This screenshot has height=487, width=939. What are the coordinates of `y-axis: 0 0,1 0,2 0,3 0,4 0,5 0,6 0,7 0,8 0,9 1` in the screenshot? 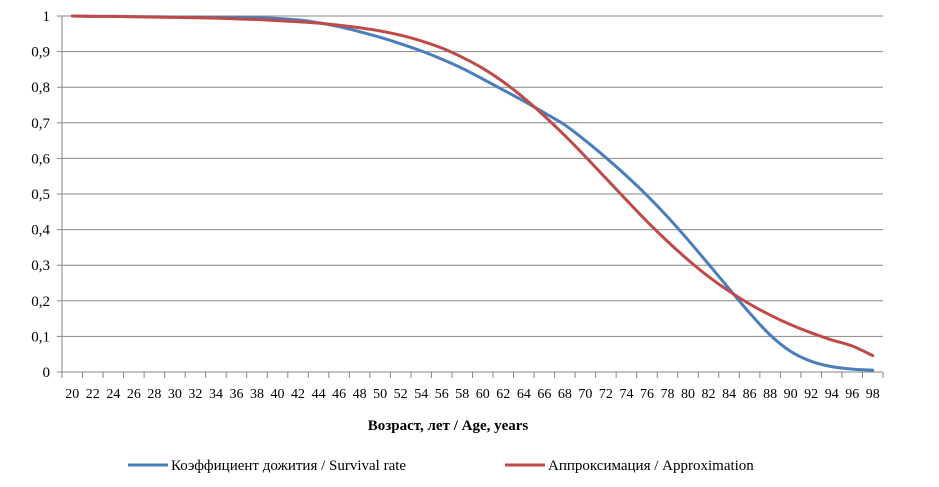 It's located at (47, 195).